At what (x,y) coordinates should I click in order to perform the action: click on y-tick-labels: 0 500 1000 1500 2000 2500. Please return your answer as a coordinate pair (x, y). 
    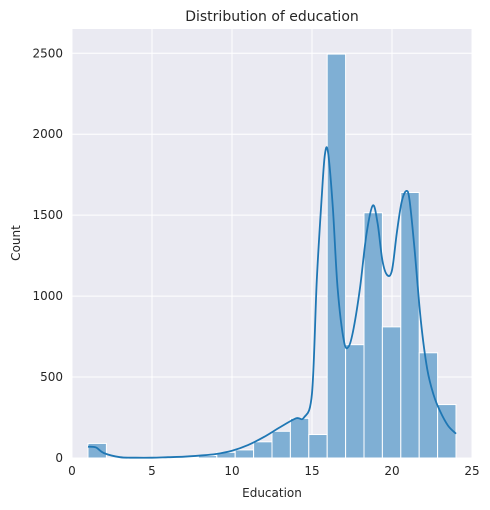
    Looking at the image, I should click on (47, 255).